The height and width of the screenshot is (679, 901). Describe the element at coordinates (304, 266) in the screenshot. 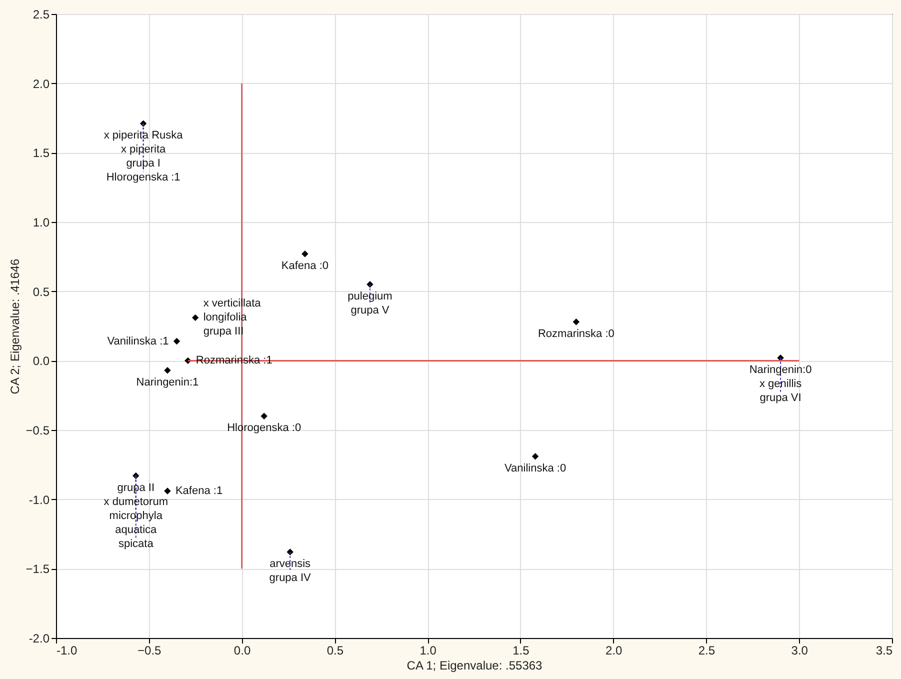

I see `annotation: Kafena :0` at that location.